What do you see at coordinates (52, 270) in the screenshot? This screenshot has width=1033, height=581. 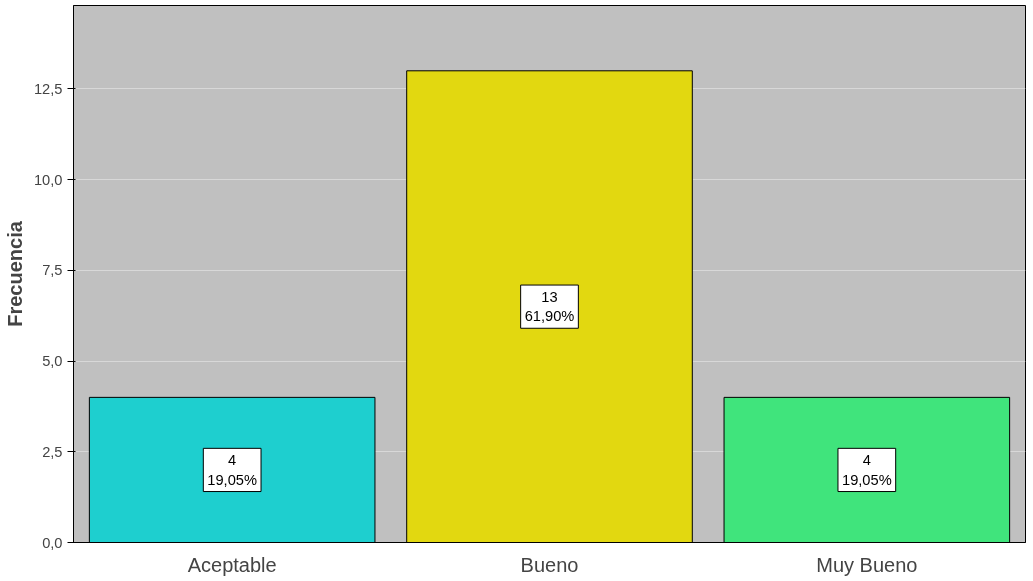 I see `y-tick-label: 7,5` at bounding box center [52, 270].